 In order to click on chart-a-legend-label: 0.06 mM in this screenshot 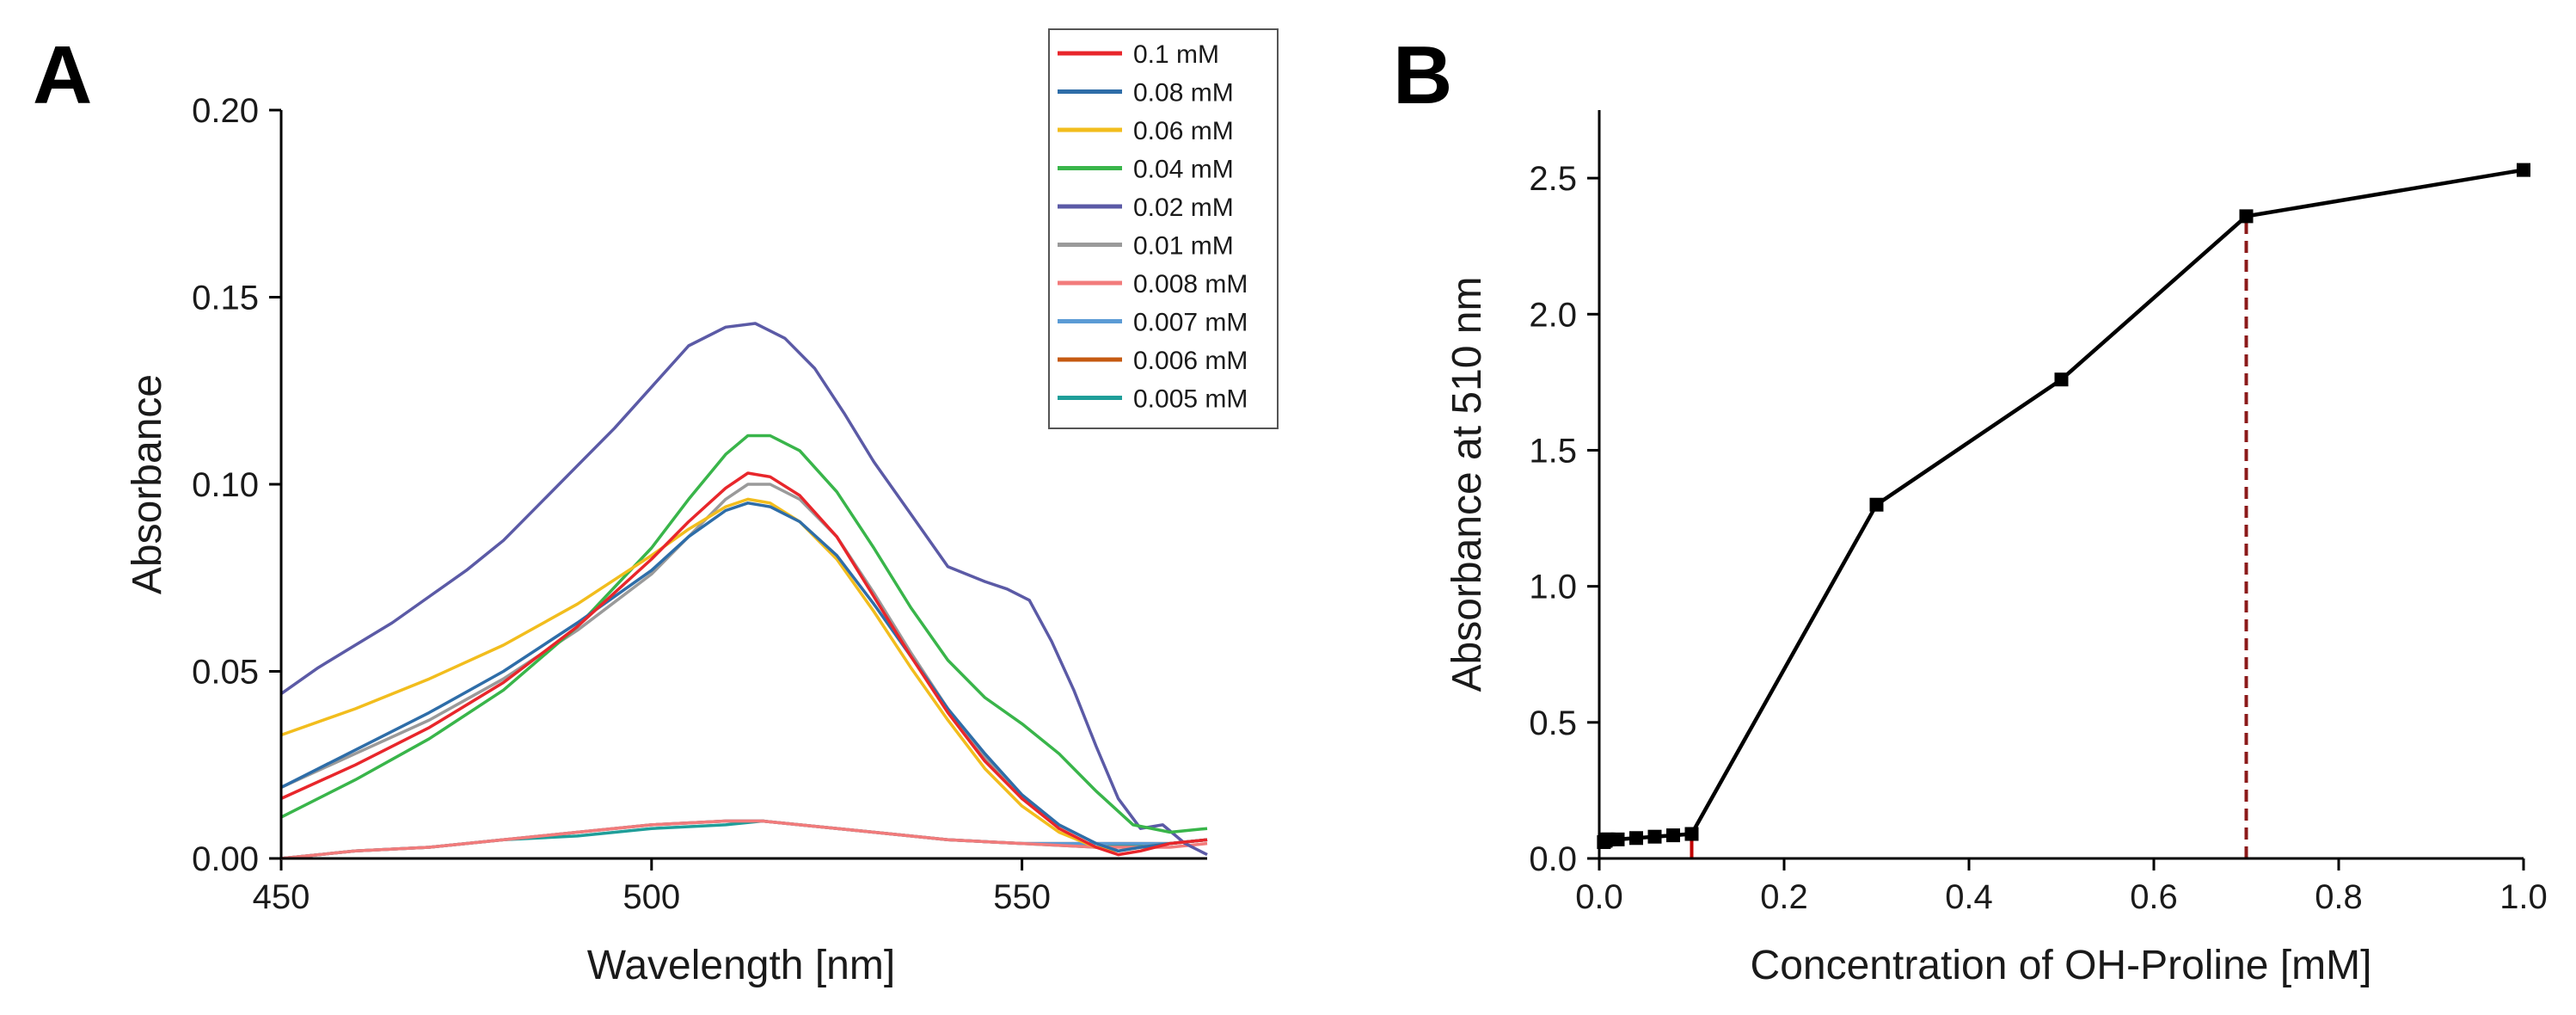, I will do `click(1183, 131)`.